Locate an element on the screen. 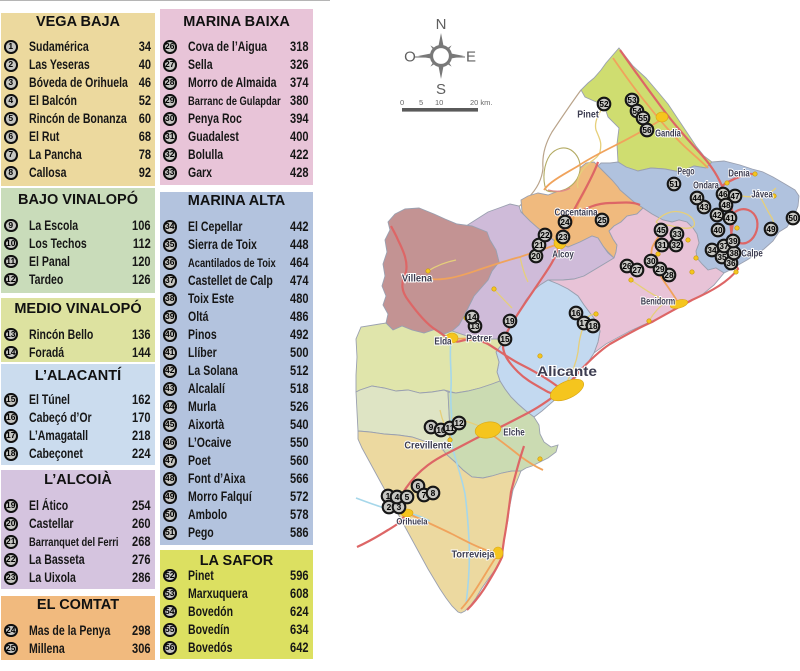  svg-text: 28 is located at coordinates (669, 275).